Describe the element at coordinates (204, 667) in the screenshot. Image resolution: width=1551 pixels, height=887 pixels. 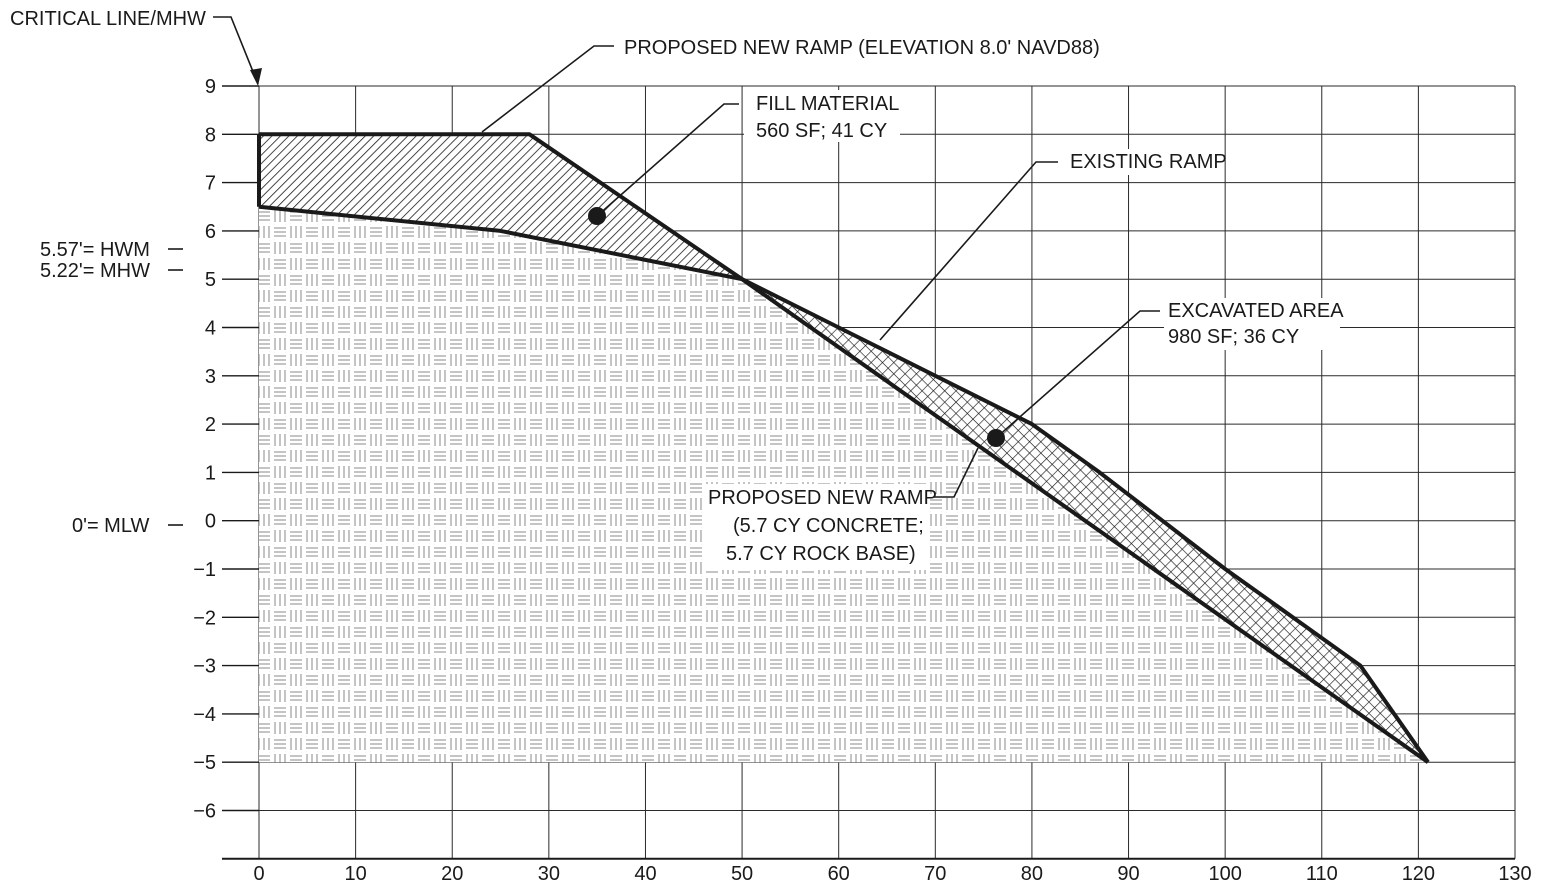
I see `y-tick-label-12: −3` at that location.